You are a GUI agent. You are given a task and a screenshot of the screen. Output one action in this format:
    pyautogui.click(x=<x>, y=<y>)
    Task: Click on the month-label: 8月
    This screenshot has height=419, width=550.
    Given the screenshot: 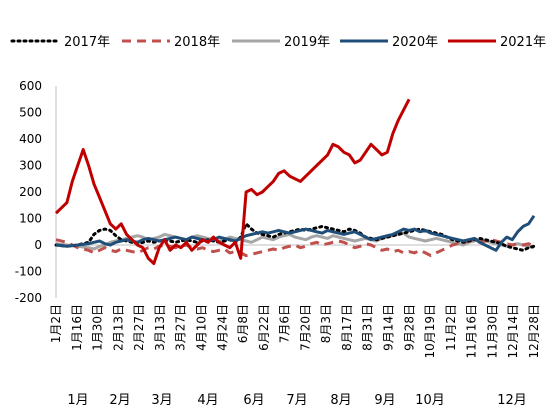 What is the action you would take?
    pyautogui.click(x=340, y=400)
    